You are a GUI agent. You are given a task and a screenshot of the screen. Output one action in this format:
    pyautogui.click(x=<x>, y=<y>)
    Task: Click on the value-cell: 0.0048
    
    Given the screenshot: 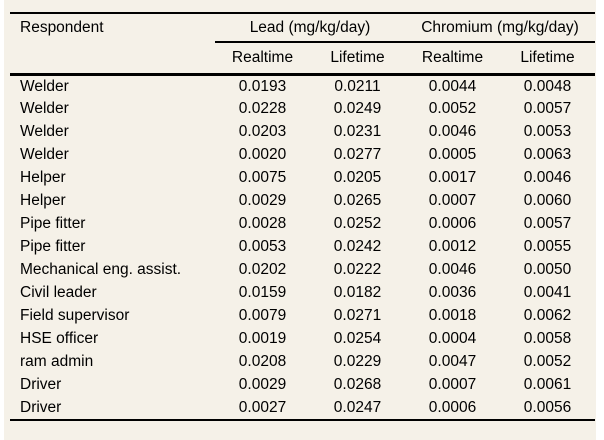 What is the action you would take?
    pyautogui.click(x=547, y=86)
    